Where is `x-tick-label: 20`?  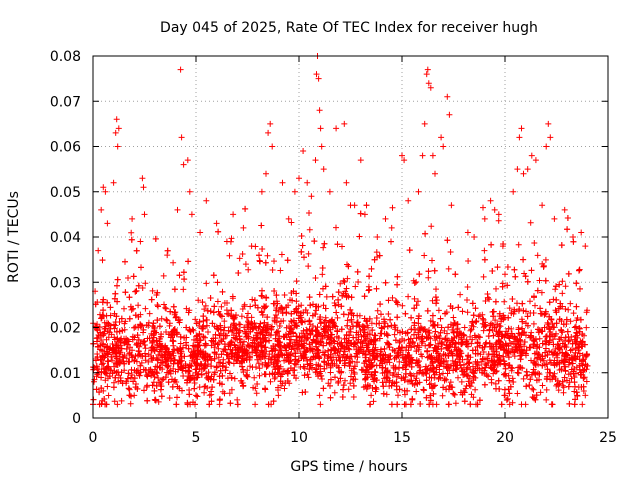 x-tick-label: 20 is located at coordinates (505, 438).